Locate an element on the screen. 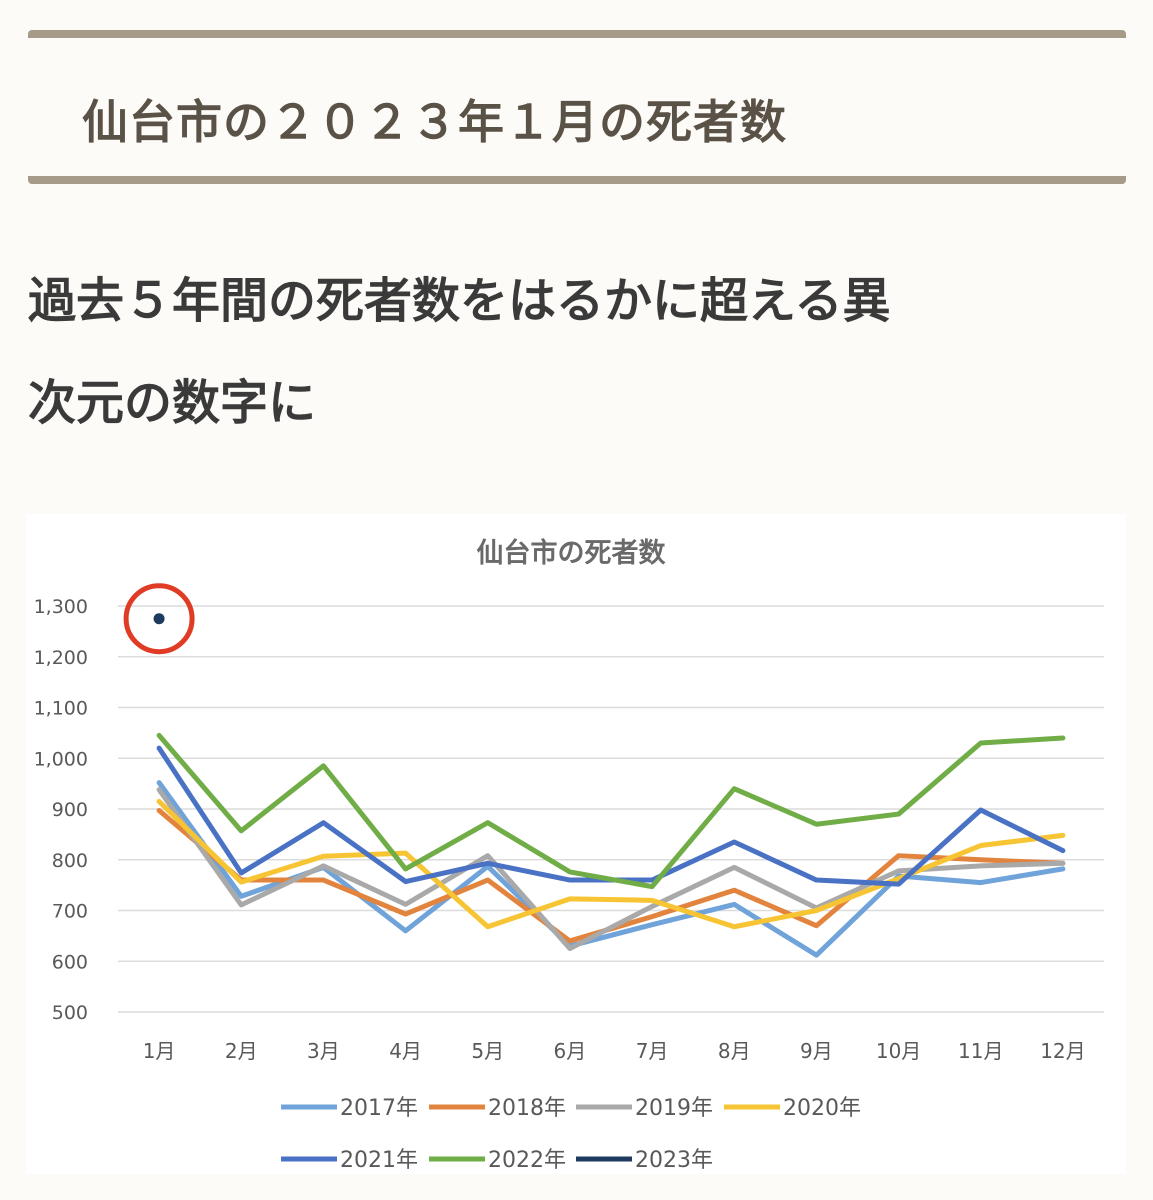  lead-line-2: 次元の数字に is located at coordinates (172, 403).